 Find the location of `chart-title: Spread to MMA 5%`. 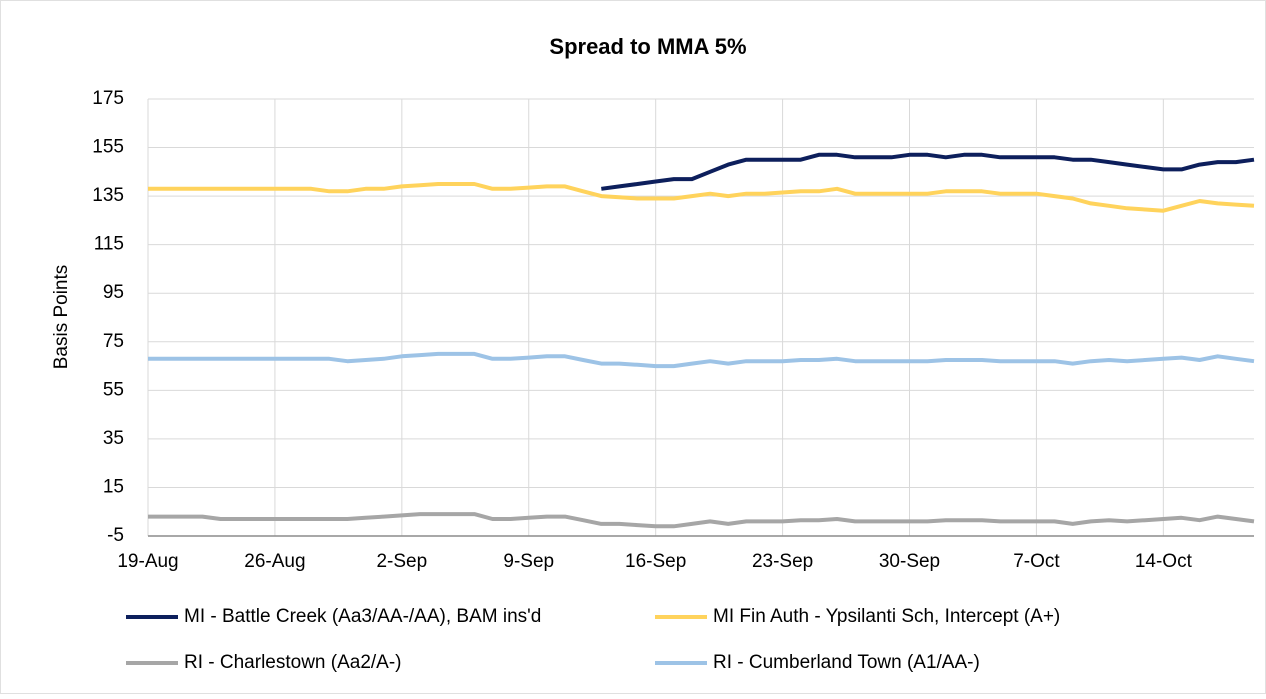

chart-title: Spread to MMA 5% is located at coordinates (647, 46).